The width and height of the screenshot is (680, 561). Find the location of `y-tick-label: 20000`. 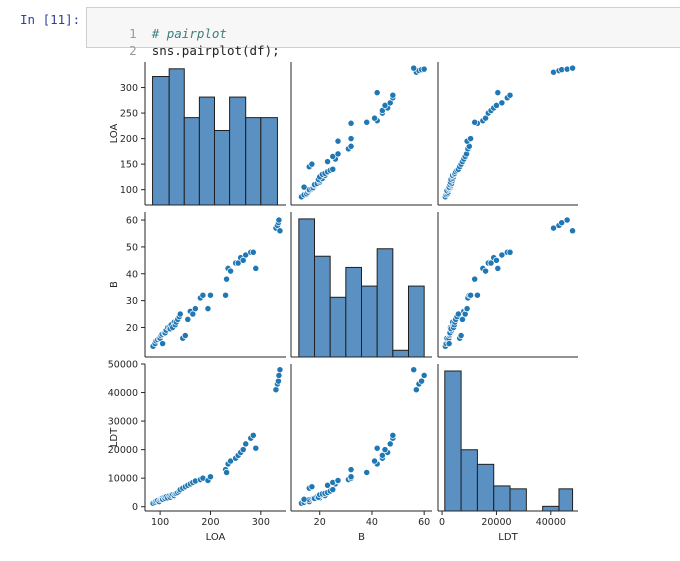

y-tick-label: 20000 is located at coordinates (123, 450).